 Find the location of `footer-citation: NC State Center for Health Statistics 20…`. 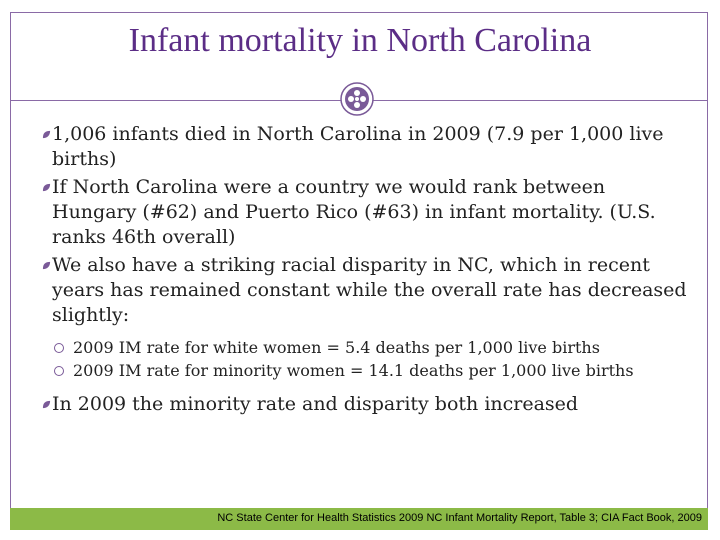

footer-citation: NC State Center for Health Statistics 20… is located at coordinates (459, 518).